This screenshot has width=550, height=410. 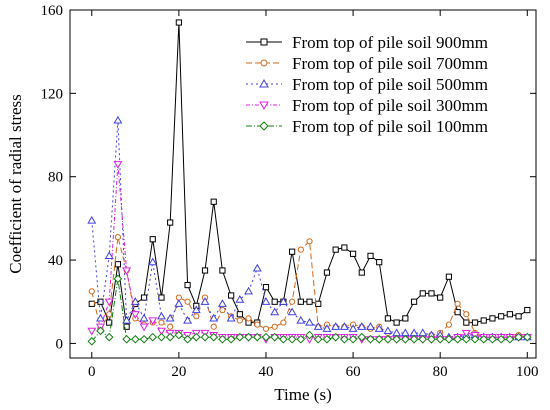 I want to click on x-tick-label: 80, so click(x=440, y=372).